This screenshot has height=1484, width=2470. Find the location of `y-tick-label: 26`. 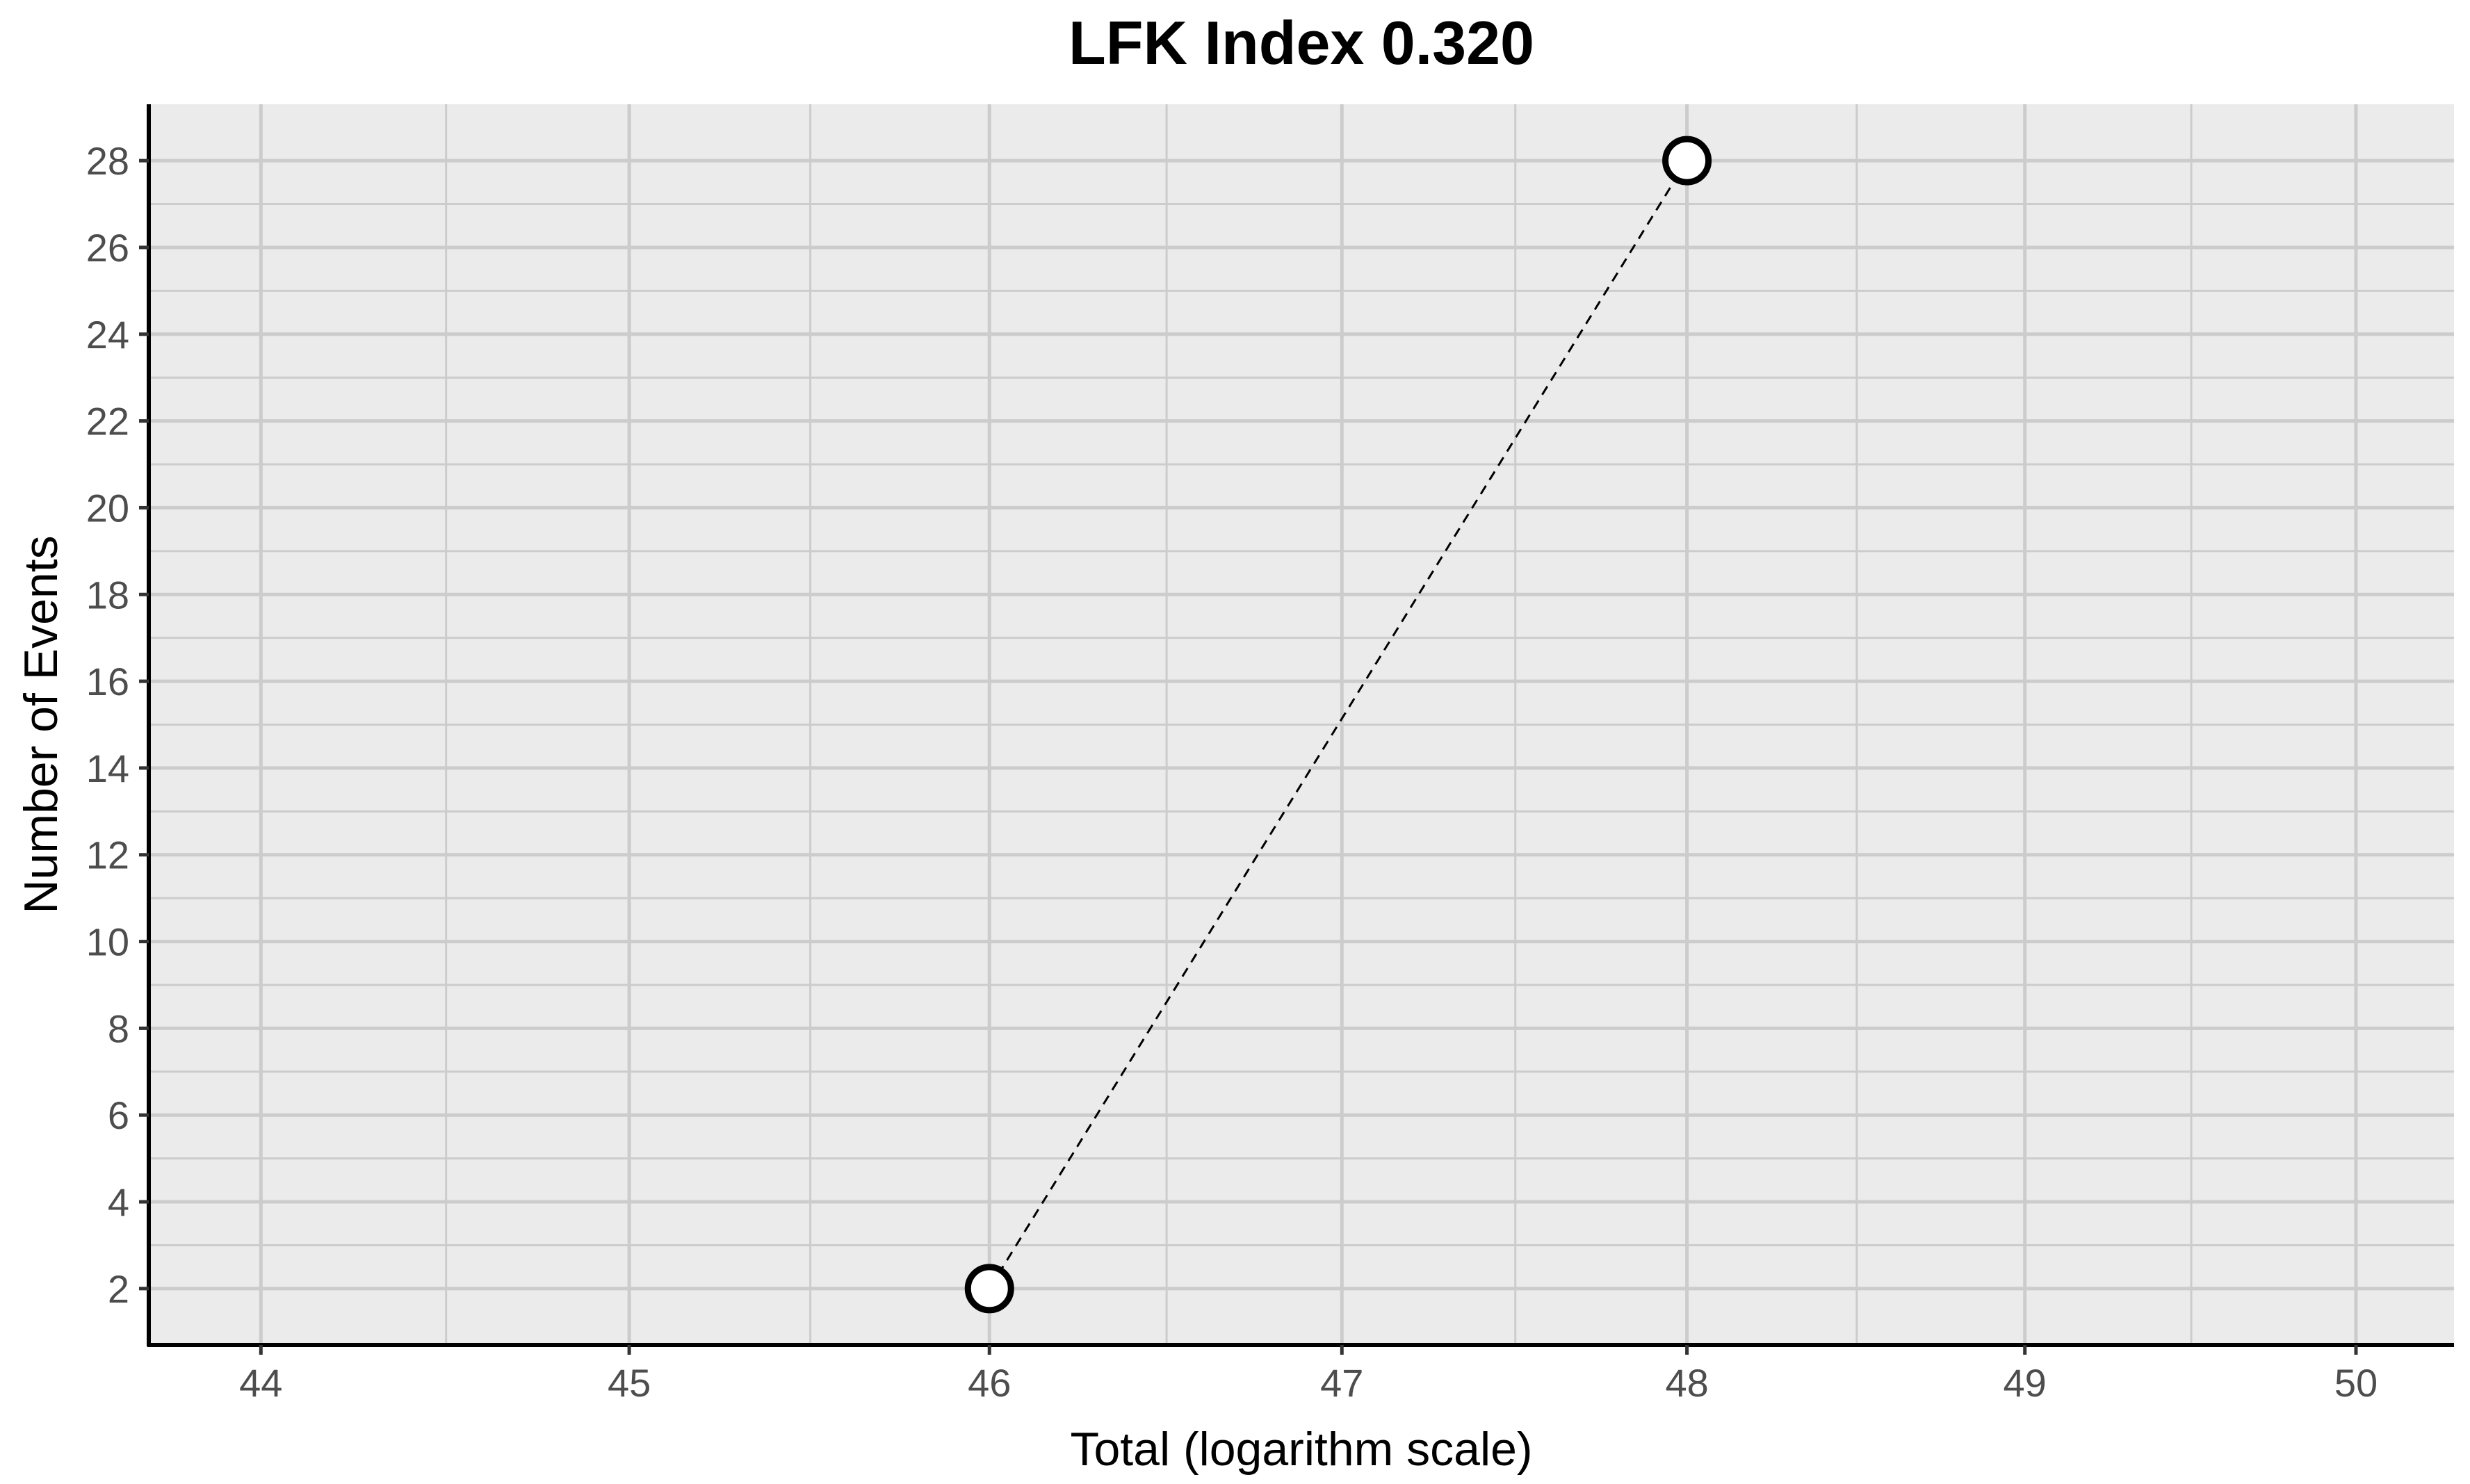

y-tick-label: 26 is located at coordinates (107, 248).